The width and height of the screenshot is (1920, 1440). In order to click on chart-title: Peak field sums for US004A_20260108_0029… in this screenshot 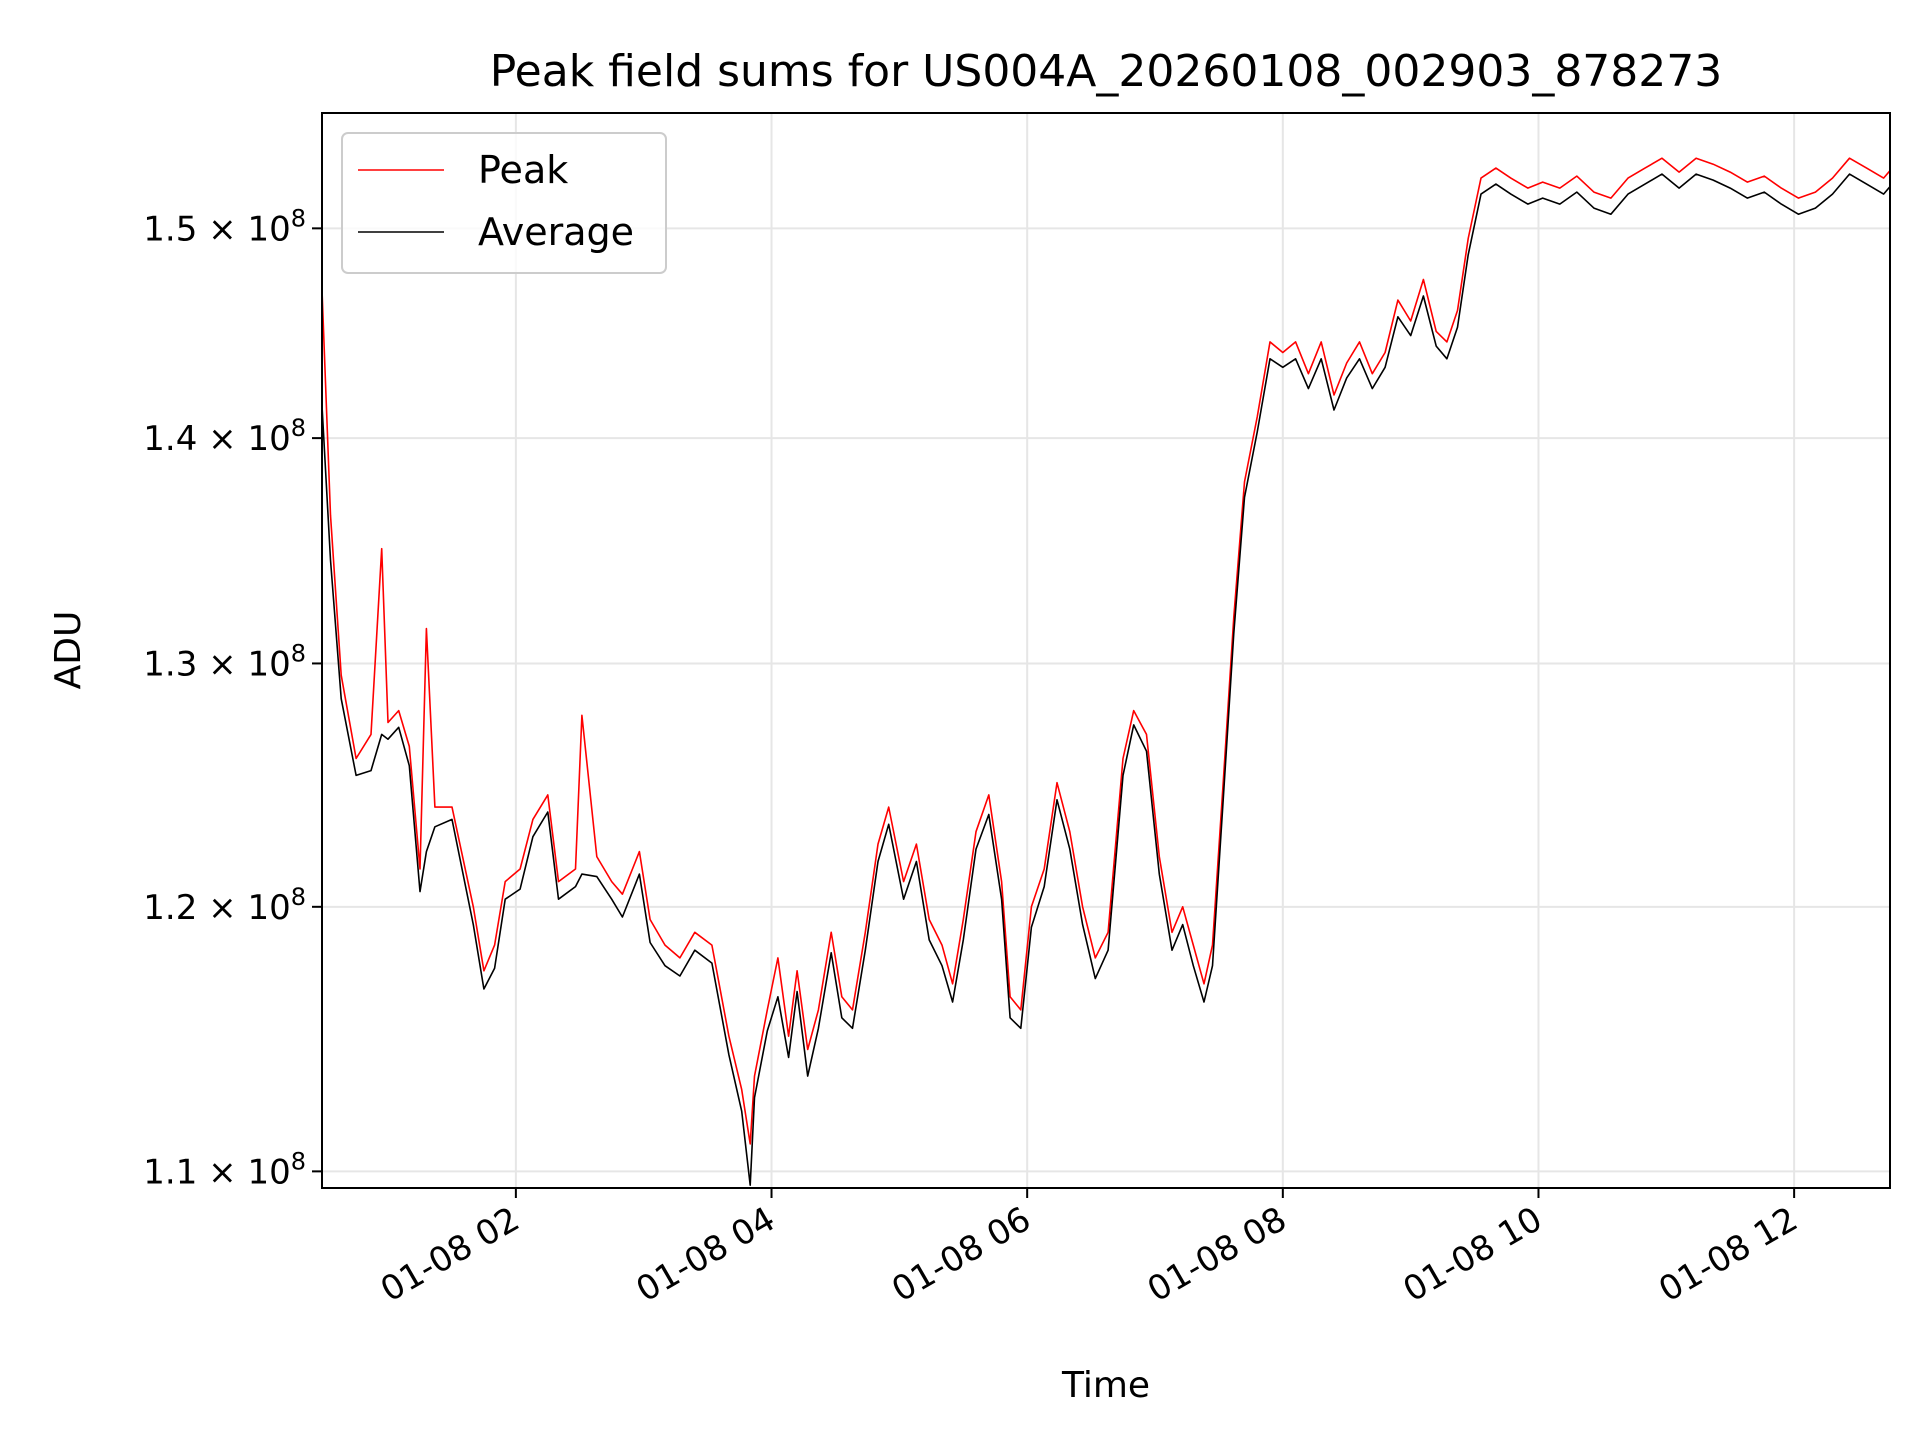, I will do `click(1106, 71)`.